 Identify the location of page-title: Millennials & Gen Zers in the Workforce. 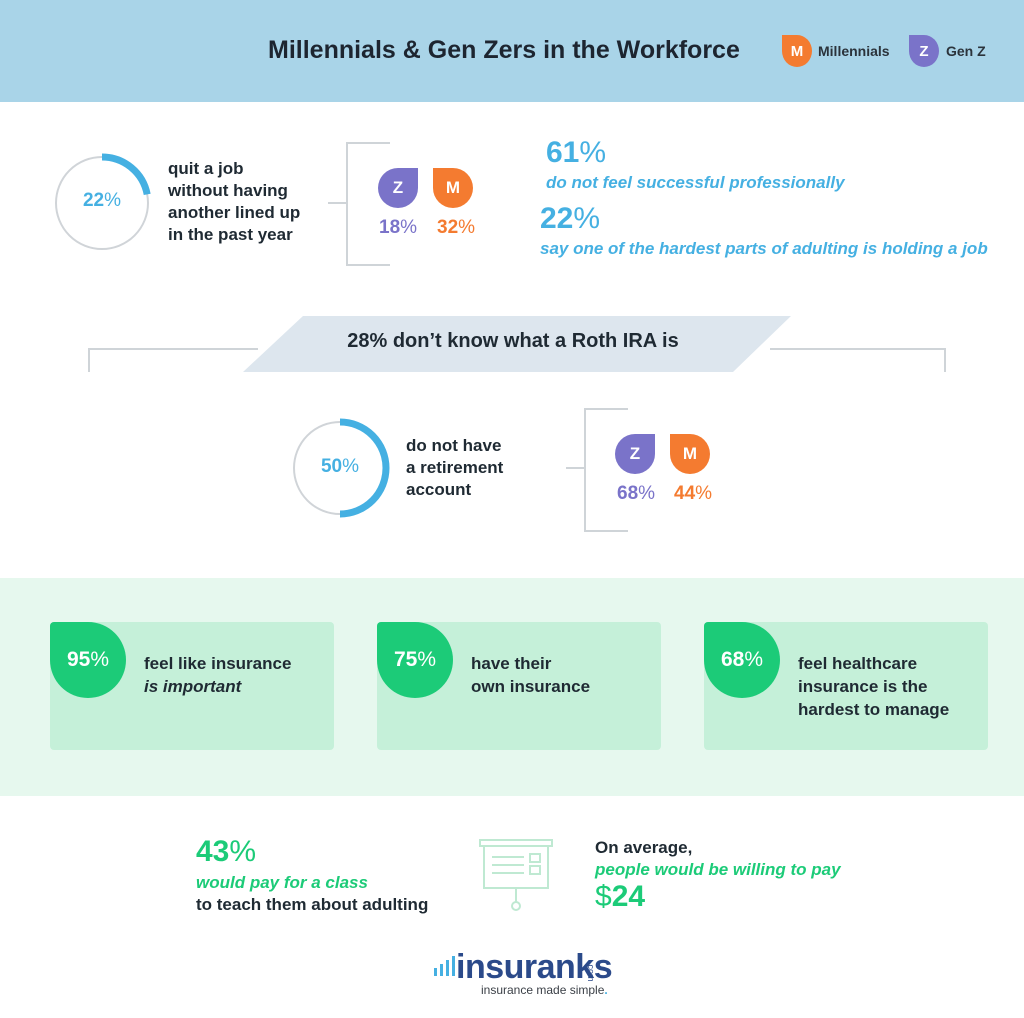
(504, 50).